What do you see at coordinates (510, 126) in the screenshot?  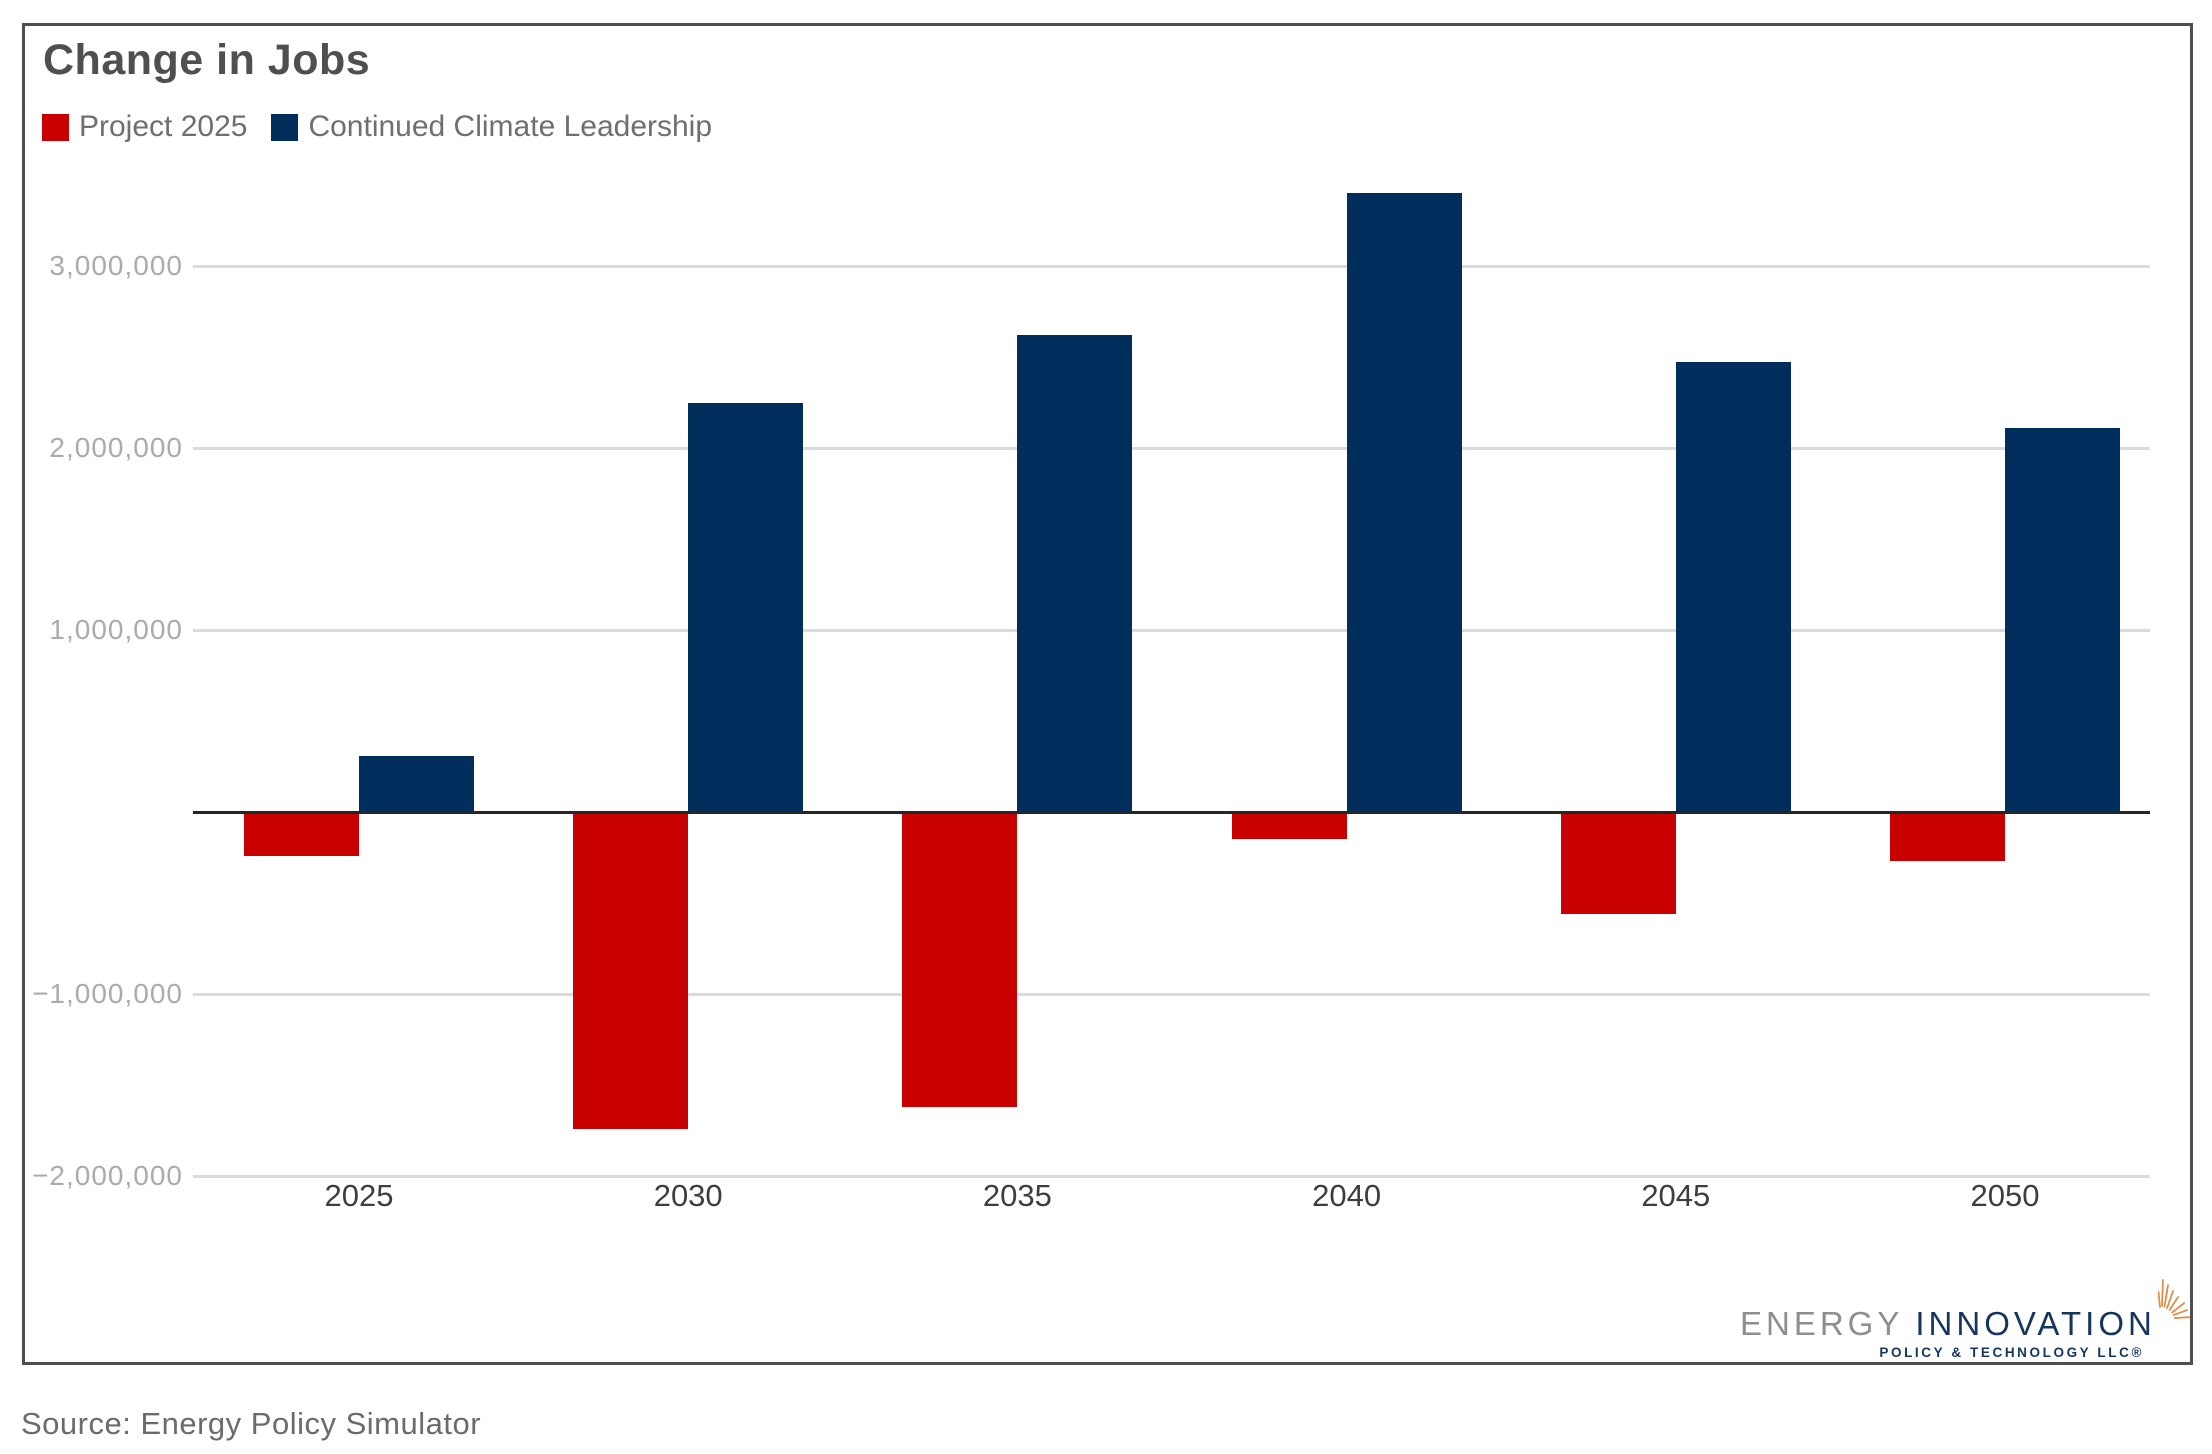 I see `legend-label: Continued Climate Leadership` at bounding box center [510, 126].